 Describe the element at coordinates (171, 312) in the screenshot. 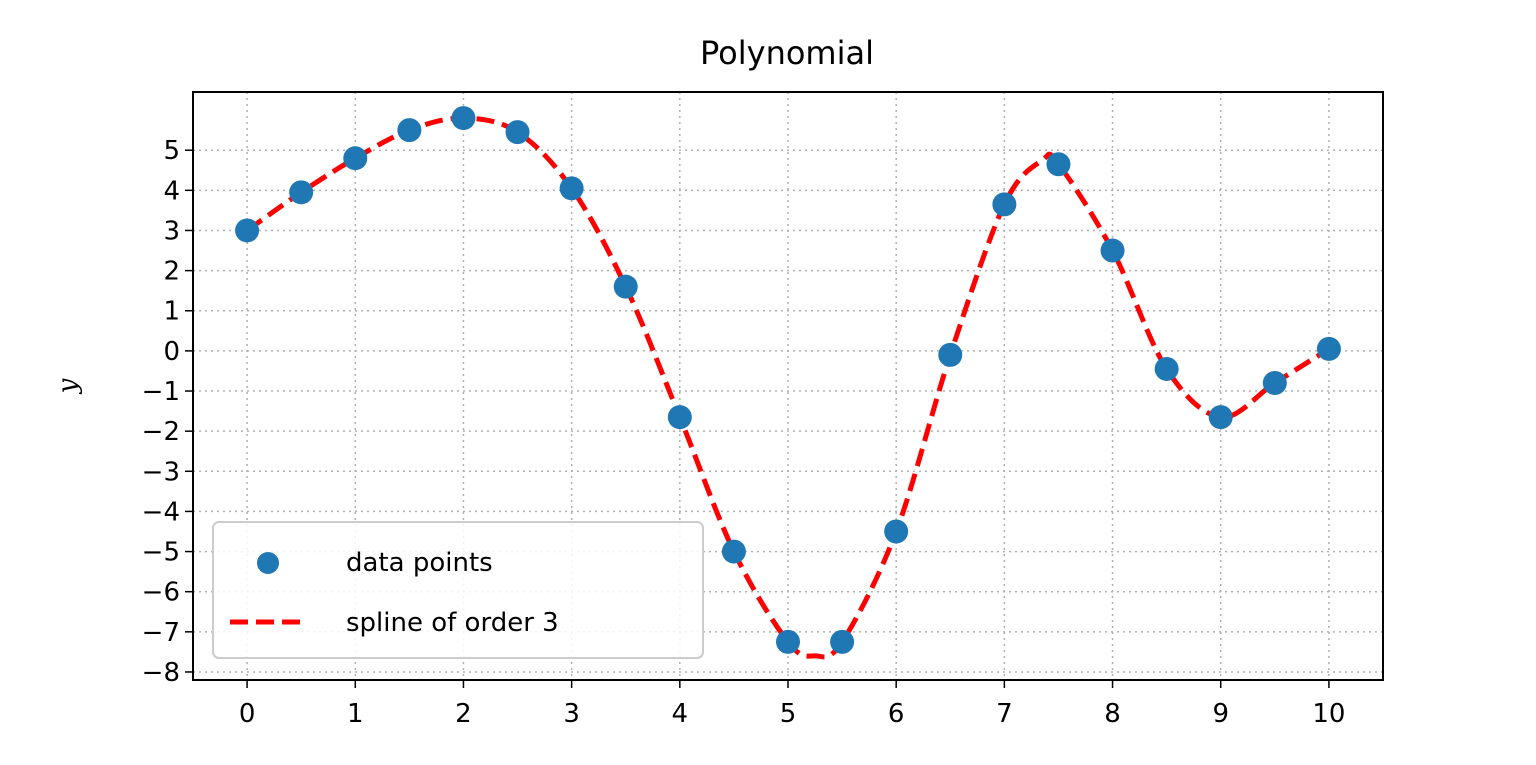

I see `y-tick-label: 1` at that location.